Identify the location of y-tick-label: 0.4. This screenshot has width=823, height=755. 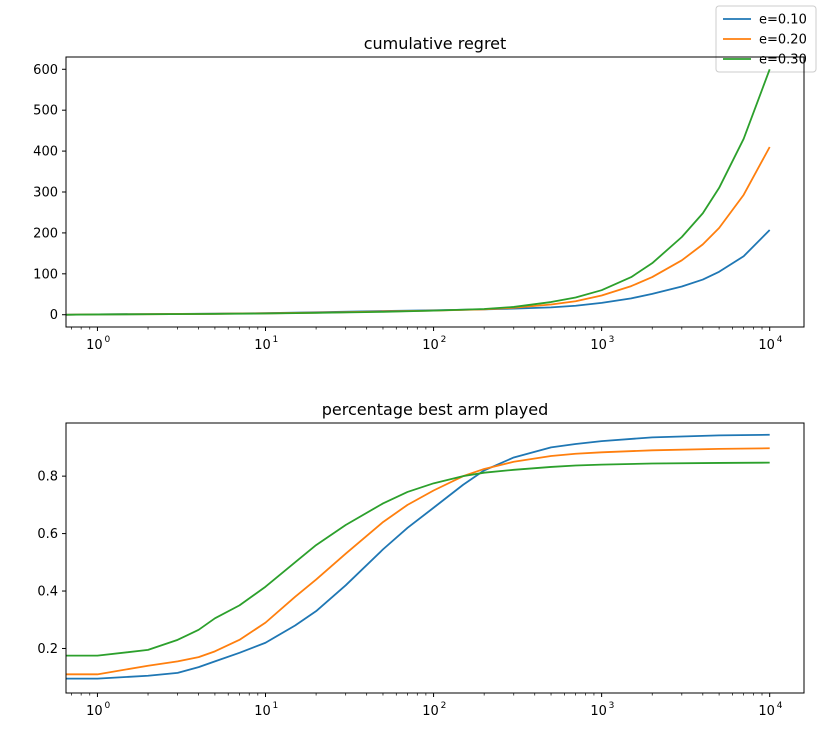
(47, 592).